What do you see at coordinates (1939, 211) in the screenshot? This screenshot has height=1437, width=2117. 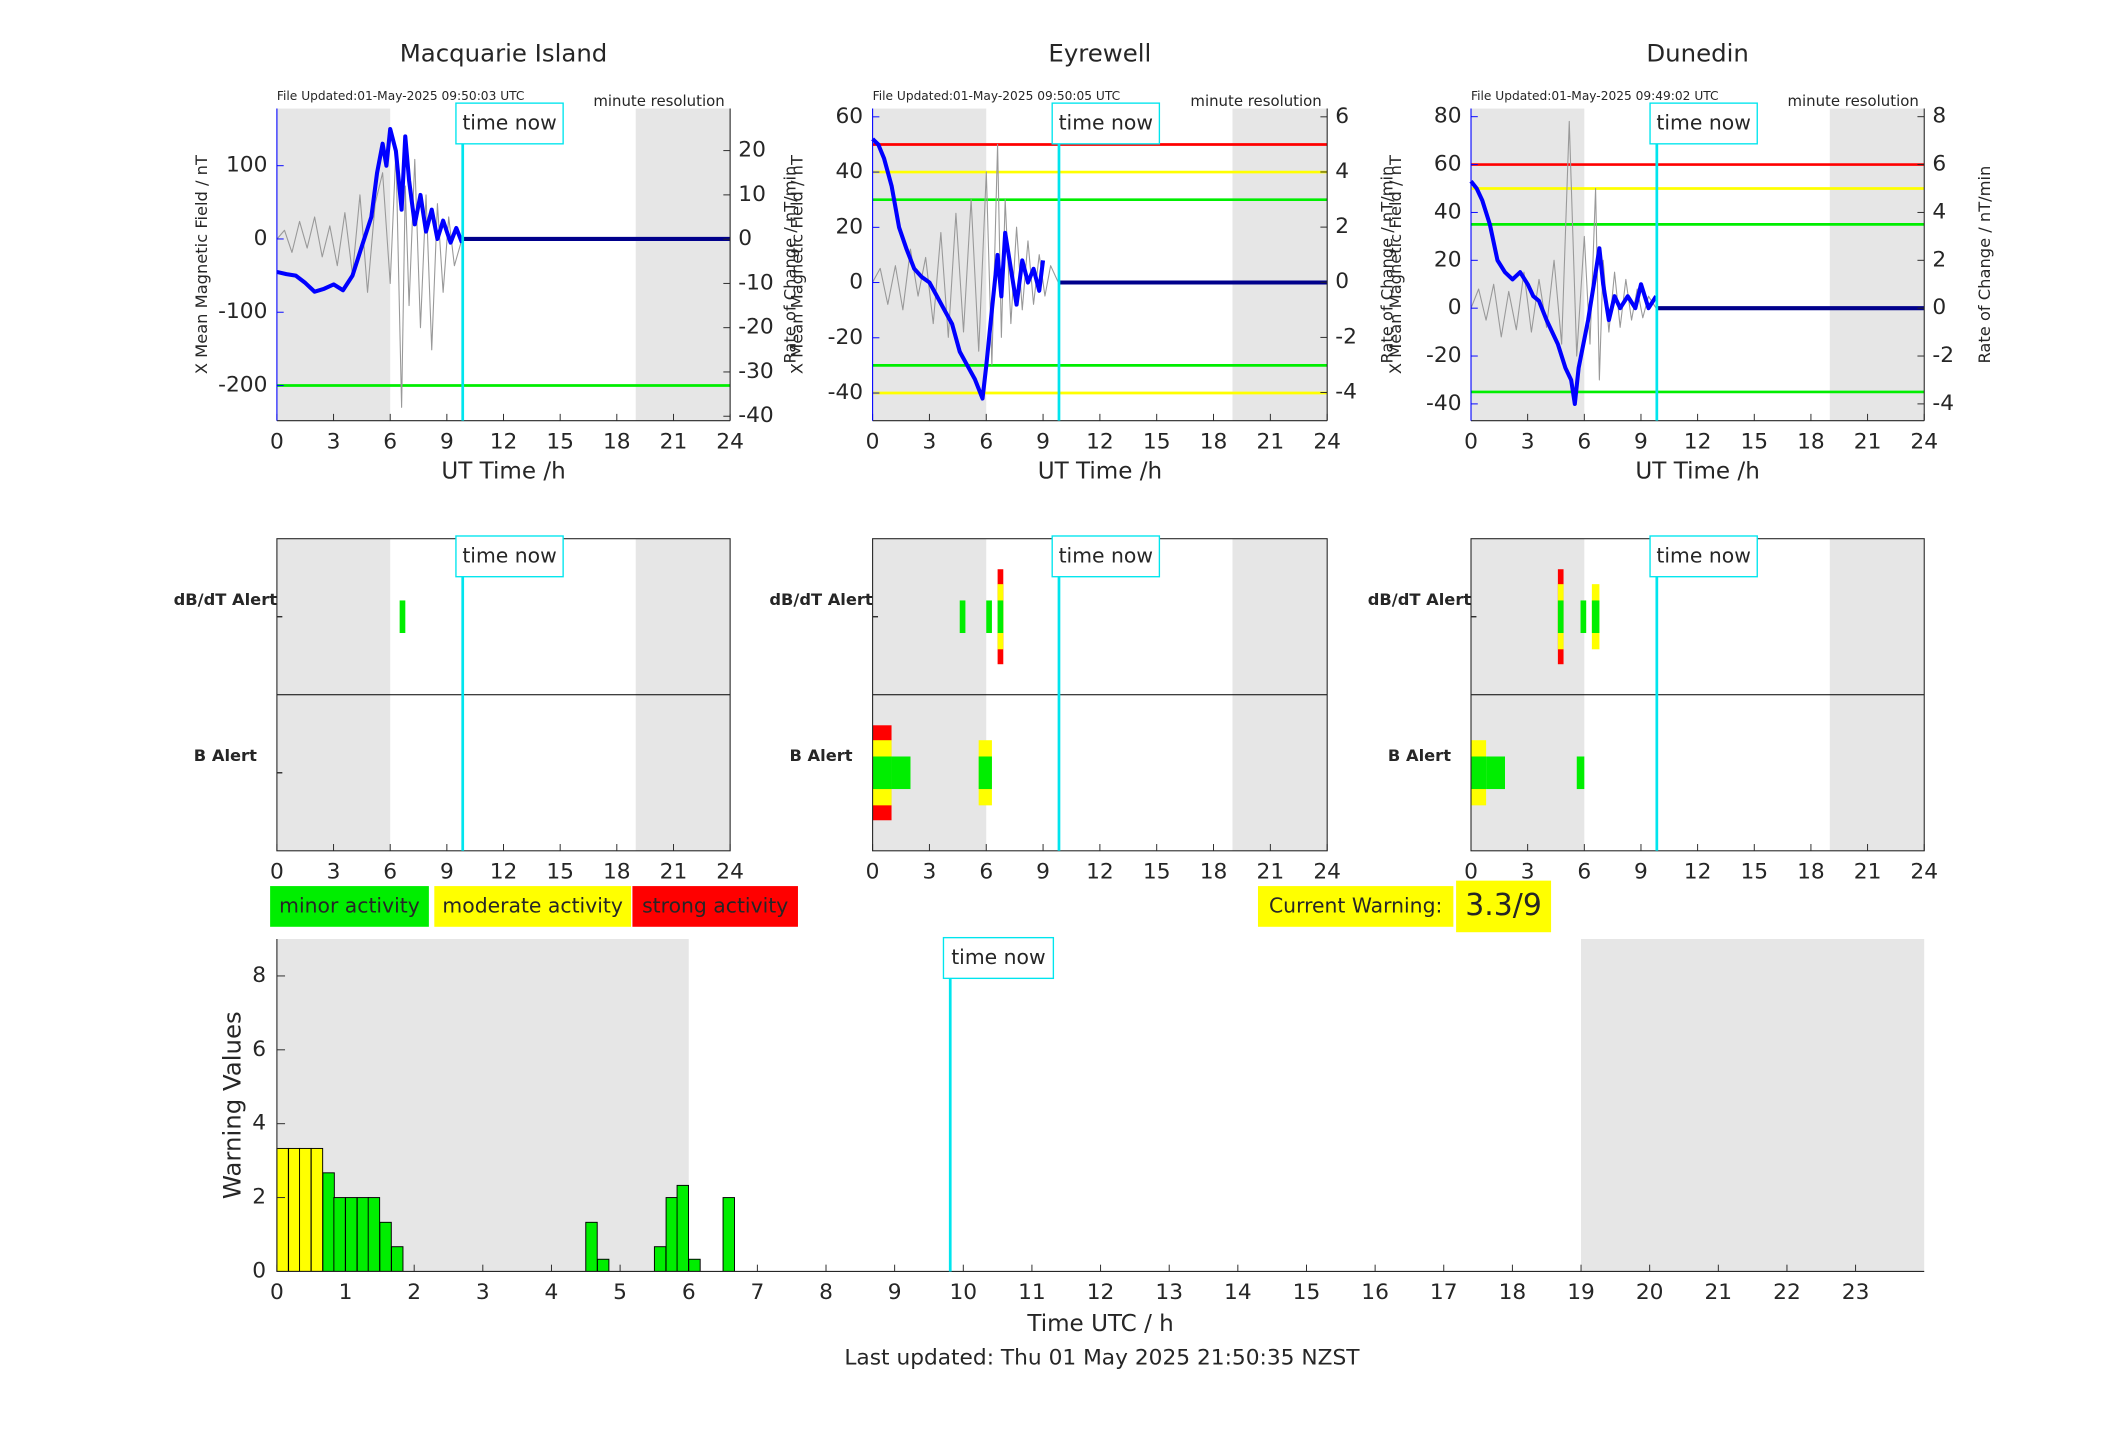 I see `y2-tick-label: 4` at bounding box center [1939, 211].